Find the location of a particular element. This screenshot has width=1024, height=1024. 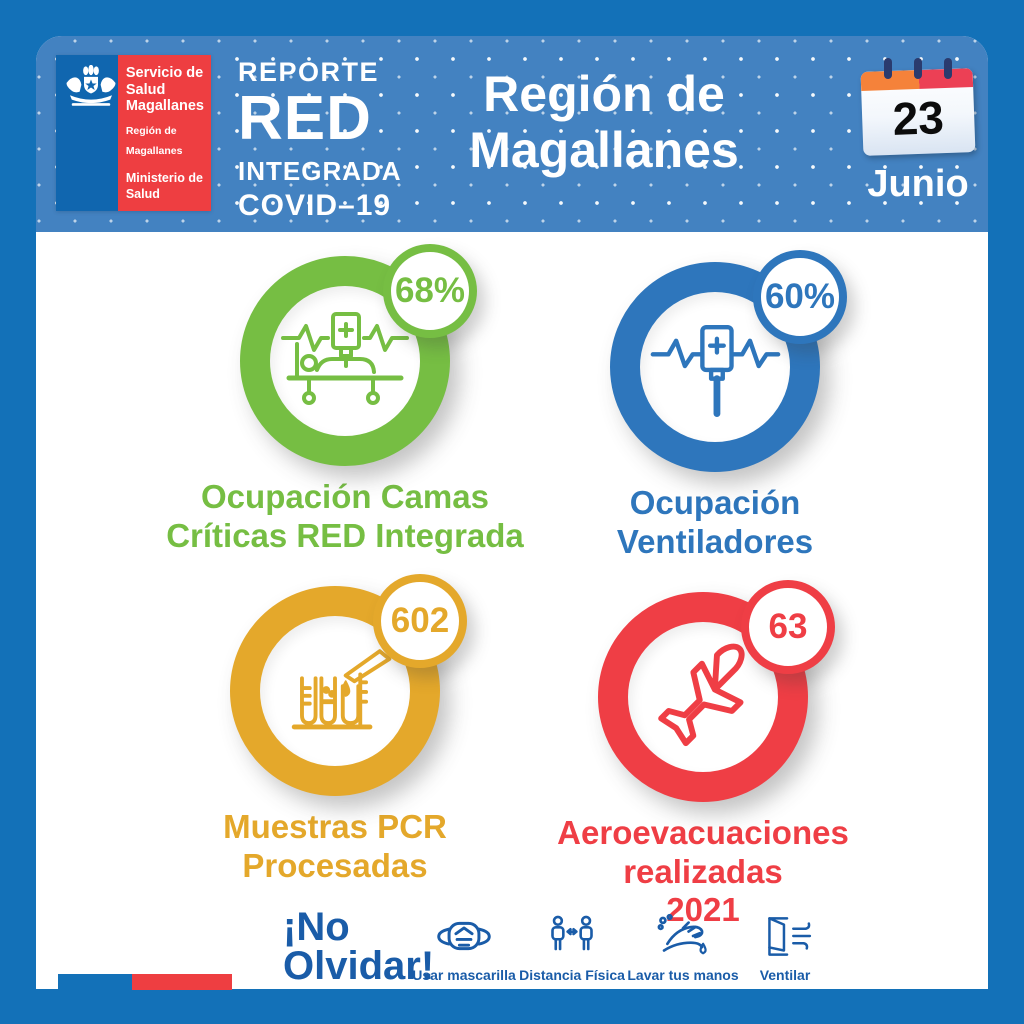

airplane-icon is located at coordinates (701, 695).